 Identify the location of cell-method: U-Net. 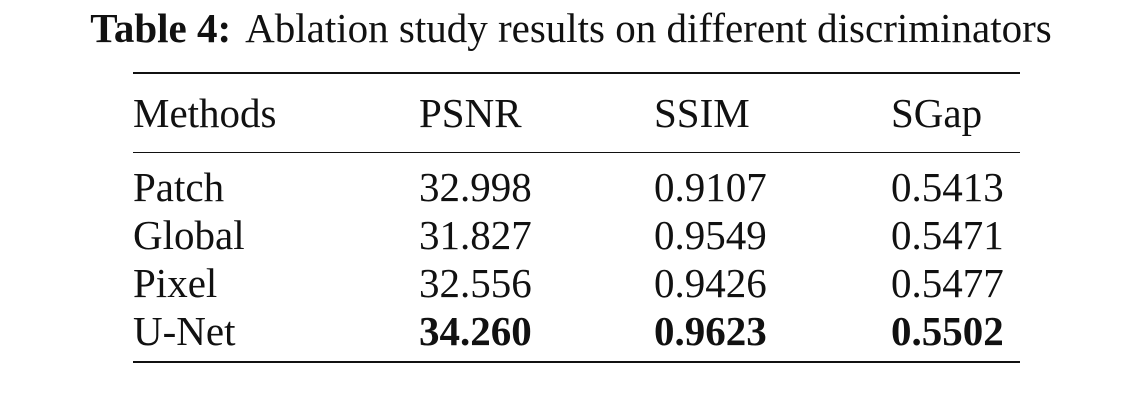
(184, 331).